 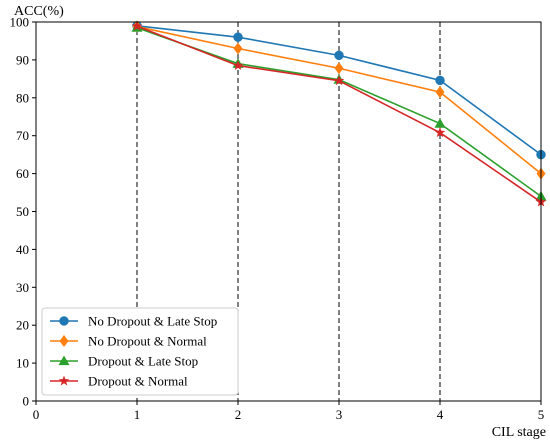 I want to click on y-tick-label-90: 90, so click(x=22, y=59).